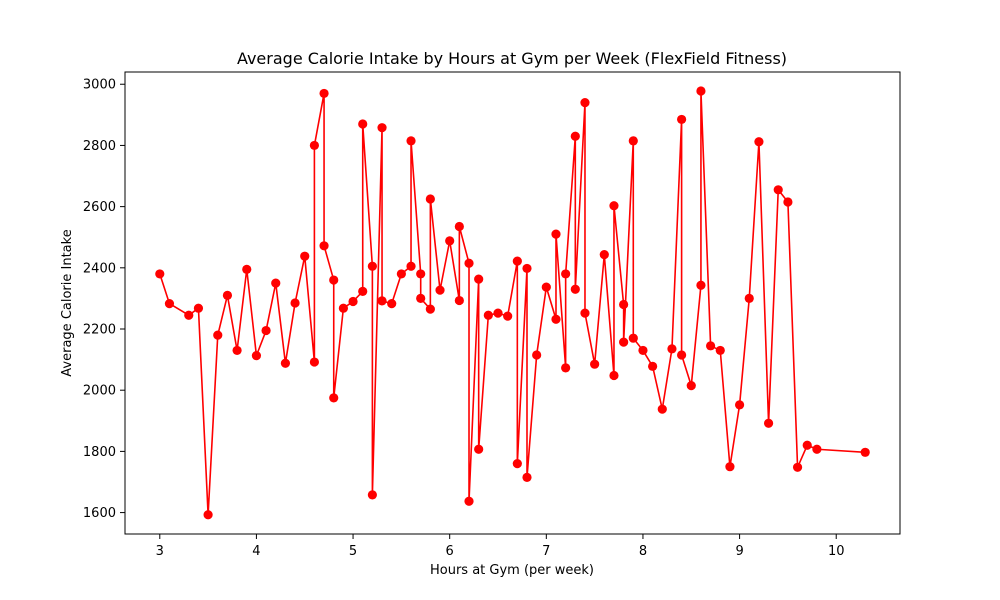 The width and height of the screenshot is (1000, 600). I want to click on x-tick-label: 9, so click(739, 551).